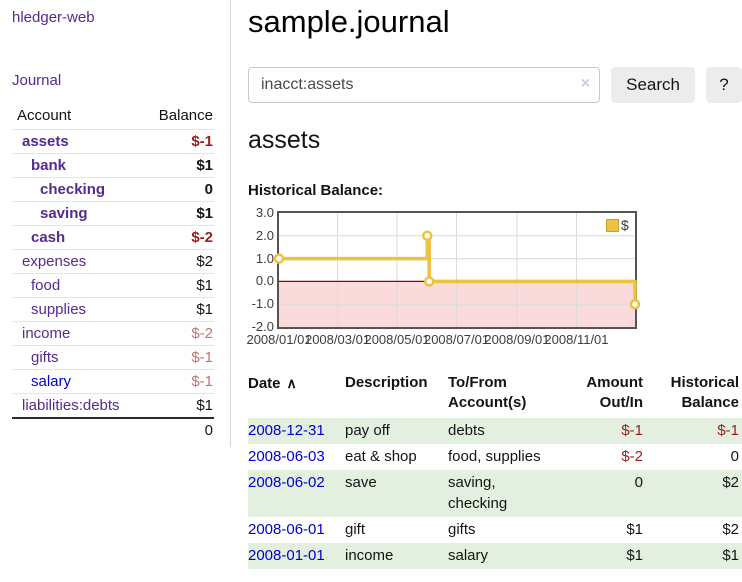 The height and width of the screenshot is (582, 742). Describe the element at coordinates (113, 213) in the screenshot. I see `account-row: saving $1` at that location.